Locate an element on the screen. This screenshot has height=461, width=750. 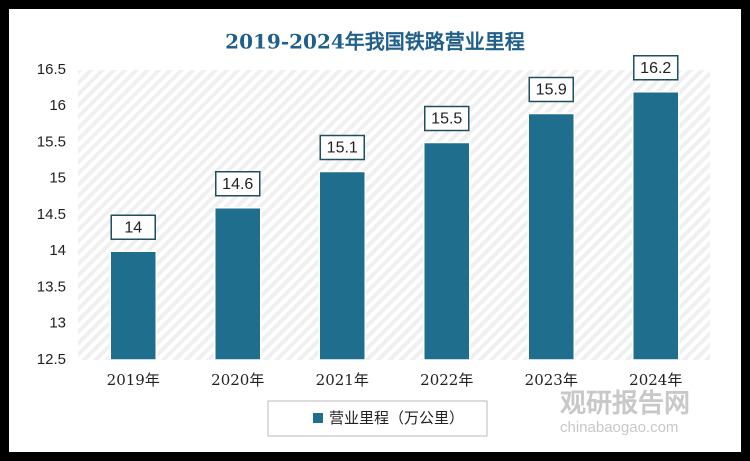
value-label: 15.5 is located at coordinates (446, 119).